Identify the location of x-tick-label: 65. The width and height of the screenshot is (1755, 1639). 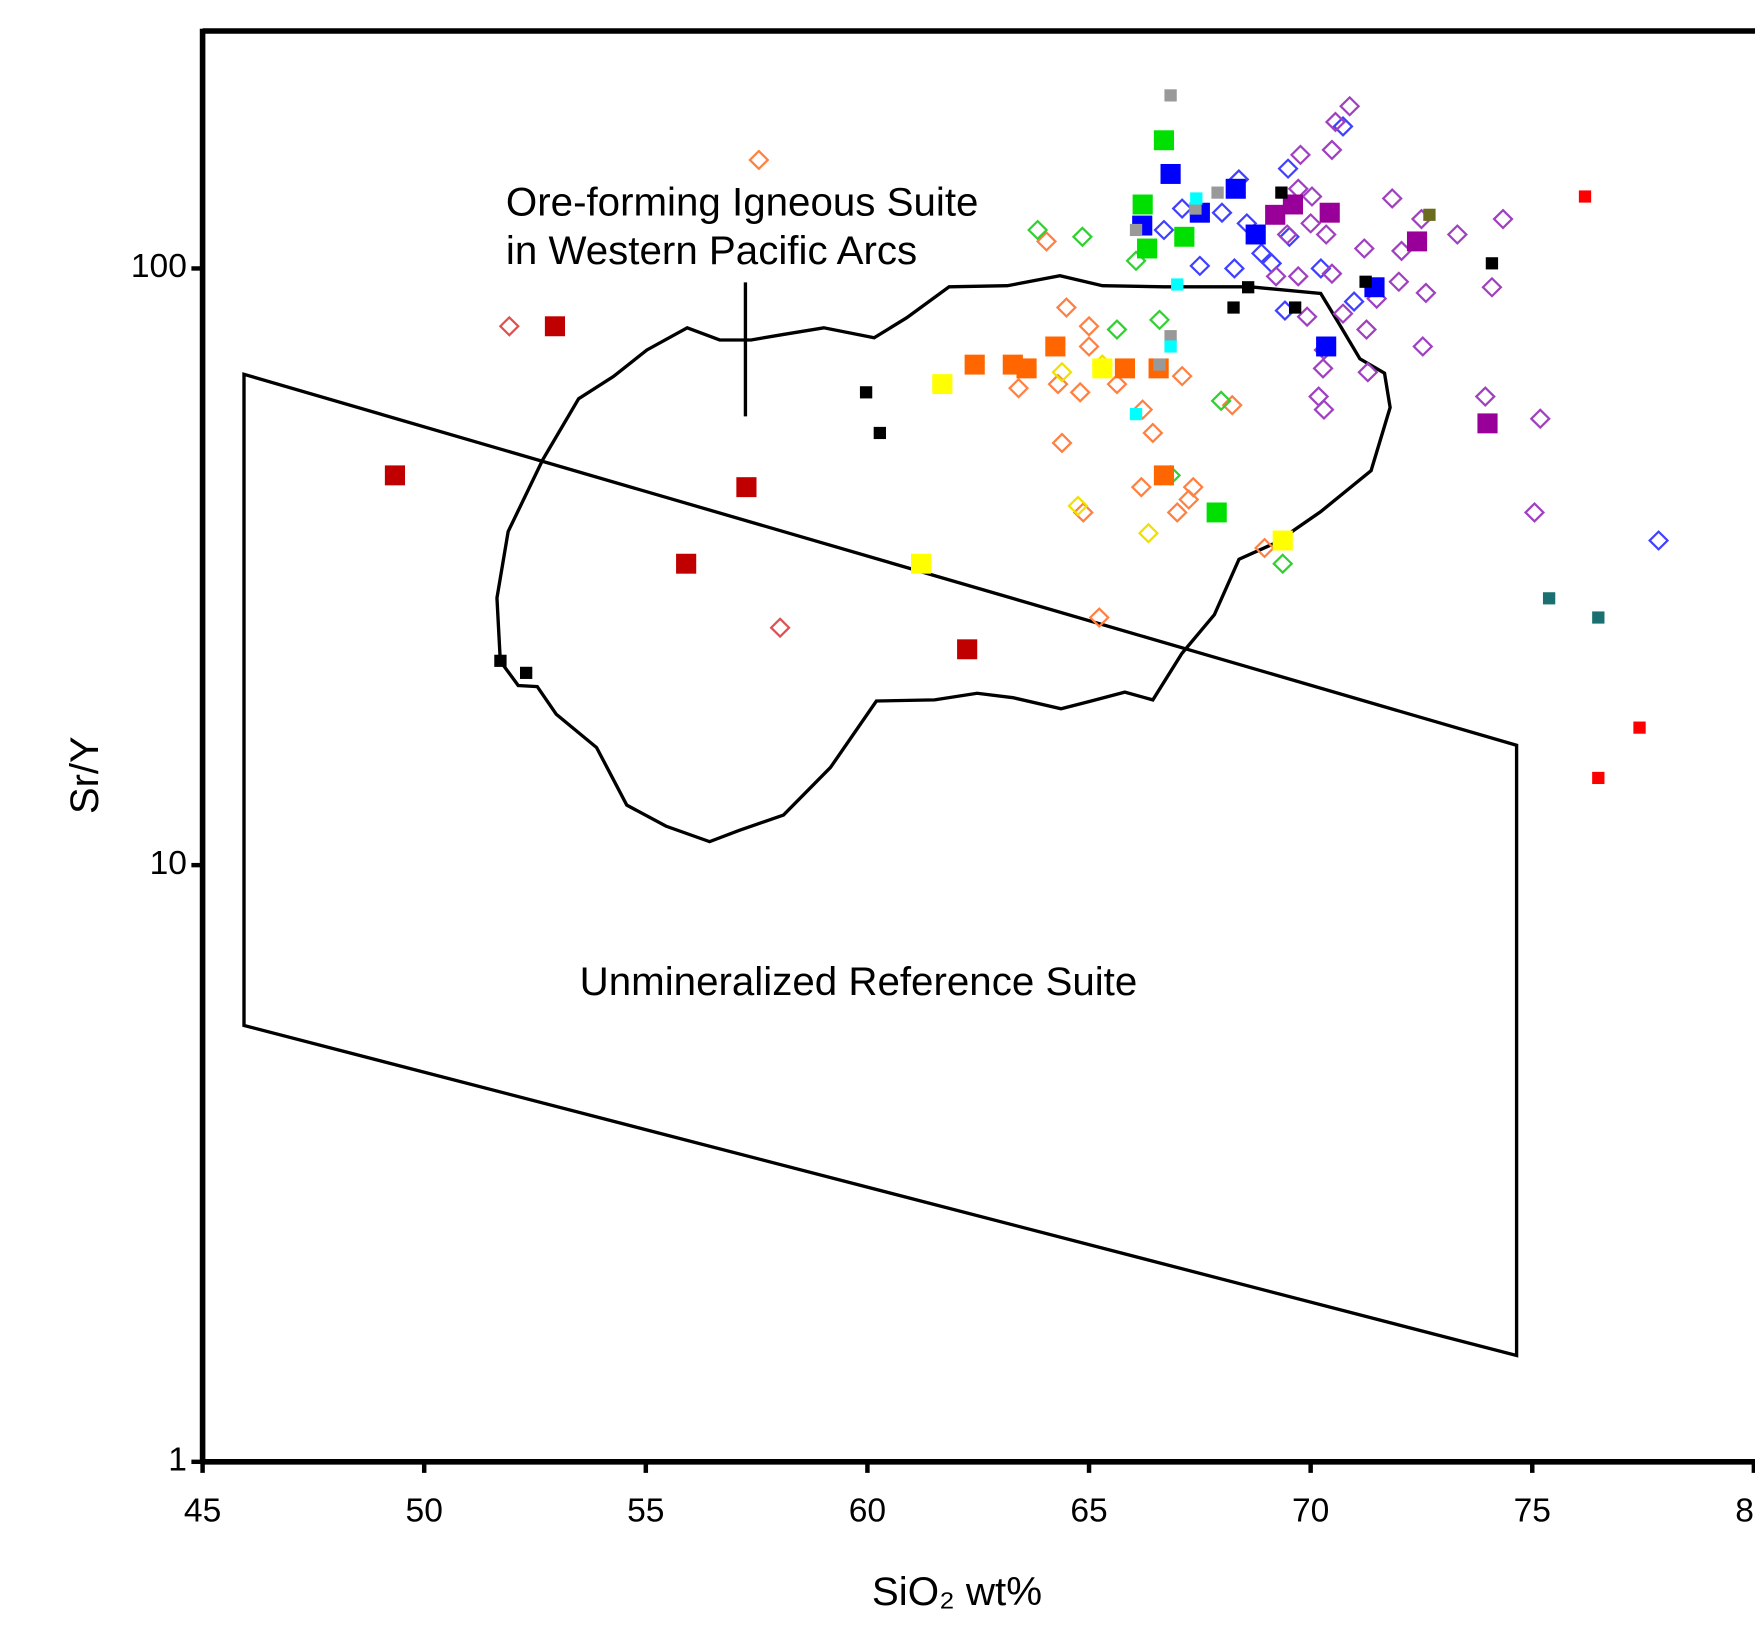
(1088, 1511).